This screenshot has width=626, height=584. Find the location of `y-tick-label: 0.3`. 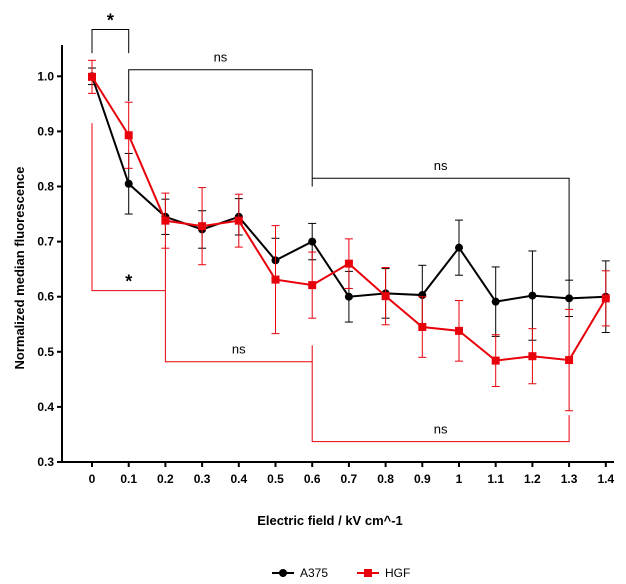

y-tick-label: 0.3 is located at coordinates (45, 462).